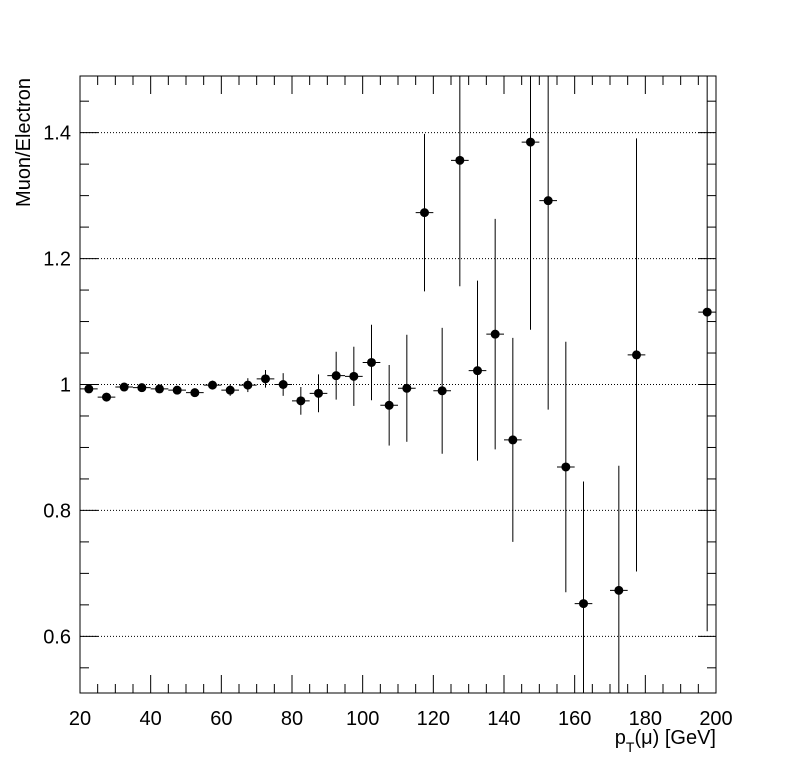  What do you see at coordinates (362, 719) in the screenshot?
I see `x-tick-label: 100` at bounding box center [362, 719].